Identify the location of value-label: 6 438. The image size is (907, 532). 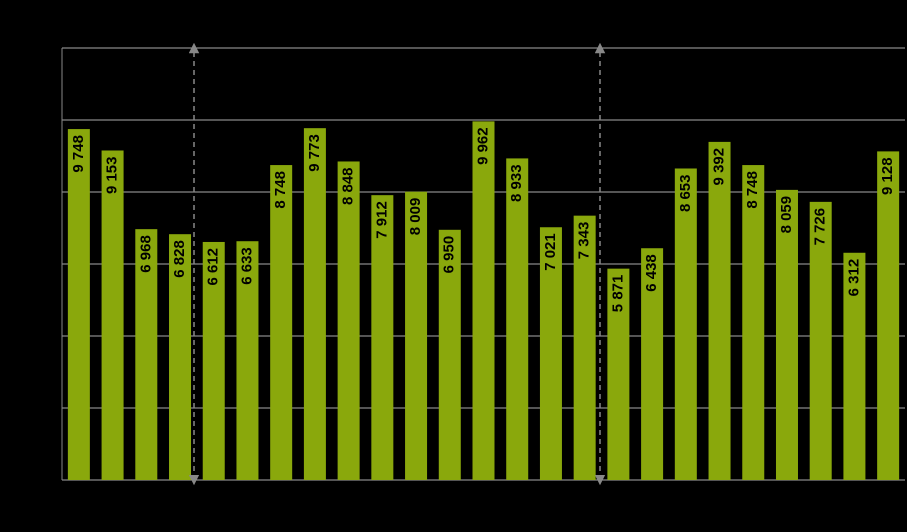
(651, 273).